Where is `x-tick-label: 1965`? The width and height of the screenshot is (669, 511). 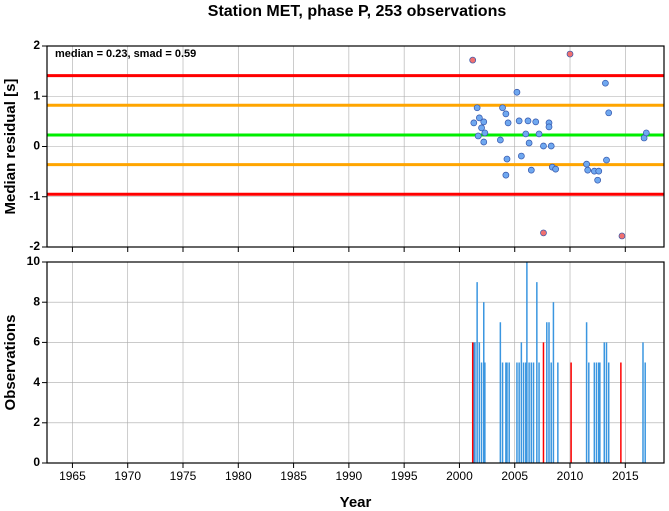
x-tick-label: 1965 is located at coordinates (72, 476).